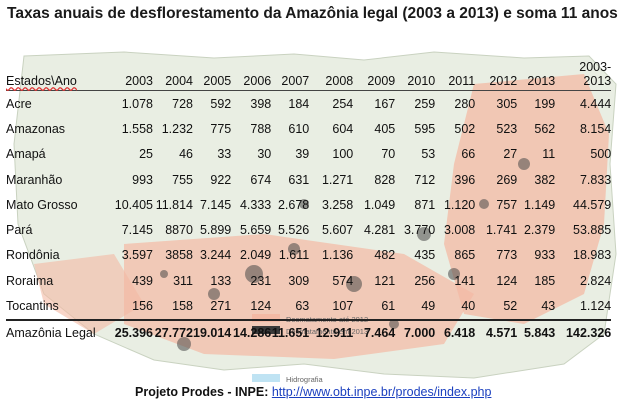  I want to click on year-header: 2005, so click(212, 75).